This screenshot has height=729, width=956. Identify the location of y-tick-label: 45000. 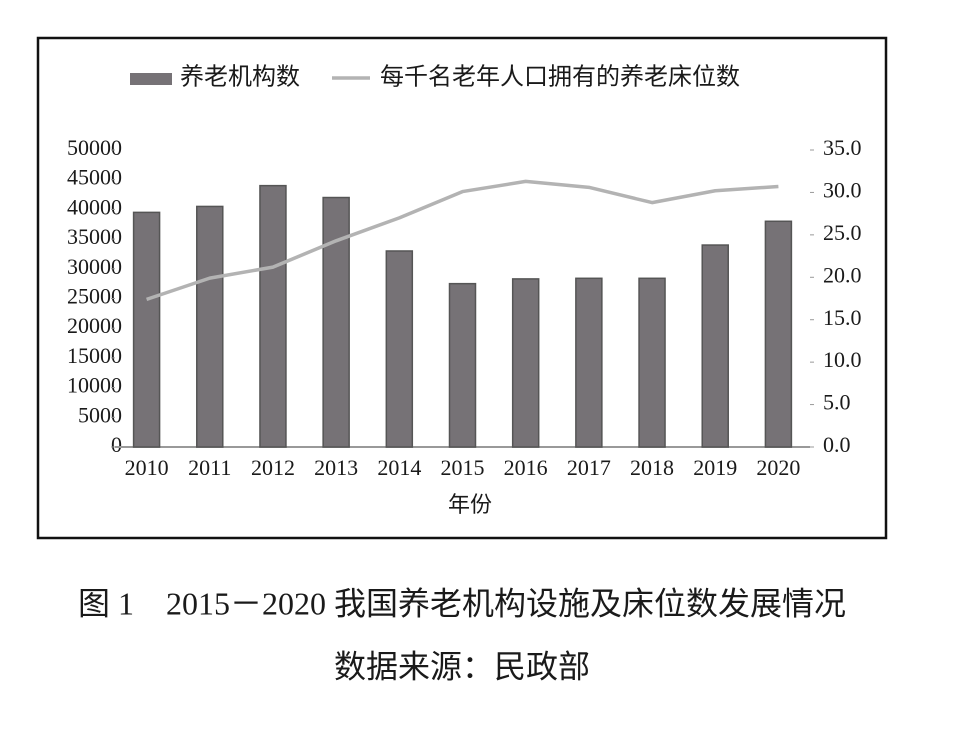
(94, 177).